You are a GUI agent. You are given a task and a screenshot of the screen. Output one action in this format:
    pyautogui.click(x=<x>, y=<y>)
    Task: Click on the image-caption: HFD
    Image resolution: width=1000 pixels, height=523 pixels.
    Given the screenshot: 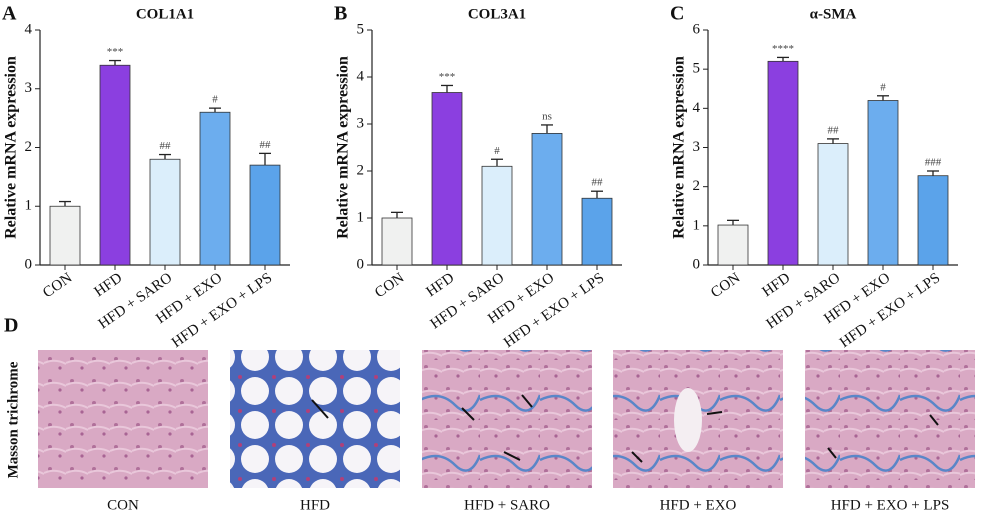 What is the action you would take?
    pyautogui.click(x=315, y=505)
    